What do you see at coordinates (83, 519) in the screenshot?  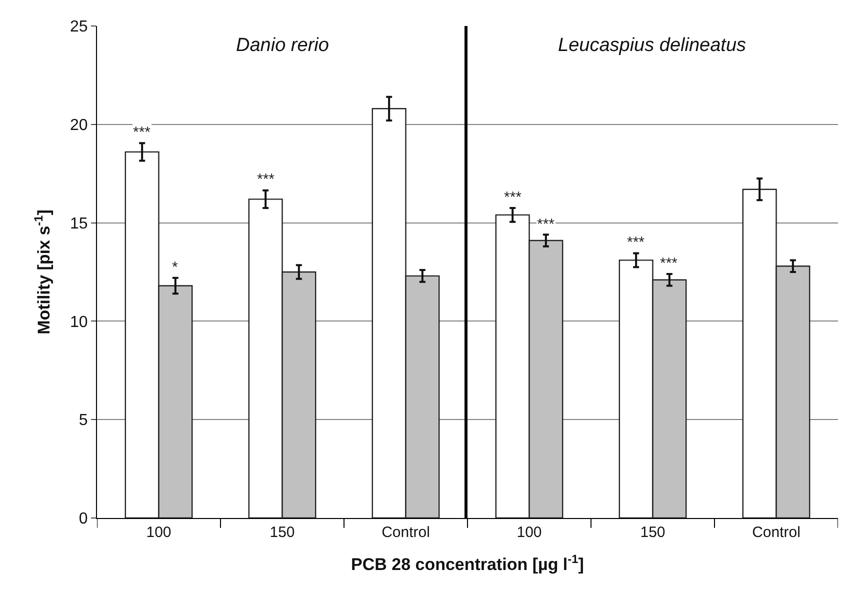 I see `y-tick-label: 0` at bounding box center [83, 519].